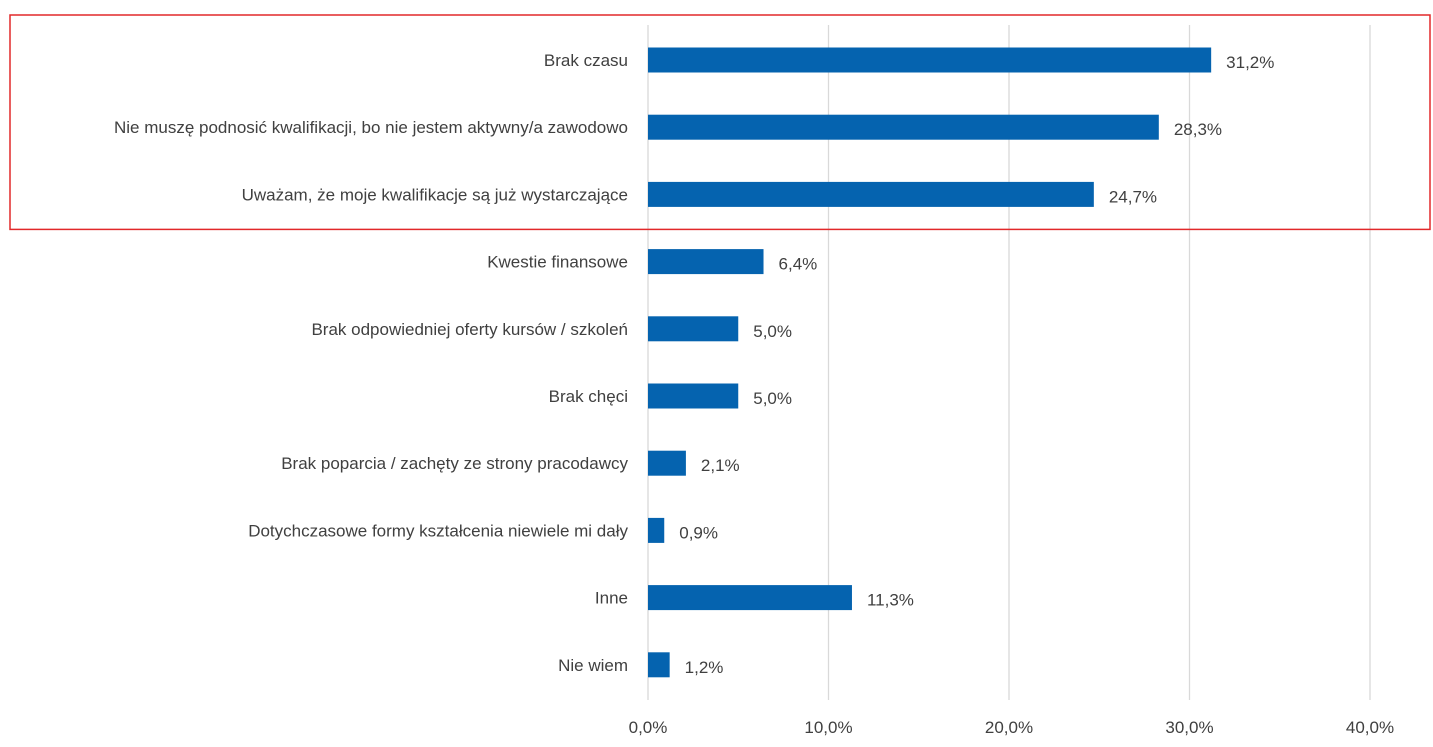 The image size is (1433, 747). Describe the element at coordinates (890, 600) in the screenshot. I see `data-label: 11,3%` at that location.